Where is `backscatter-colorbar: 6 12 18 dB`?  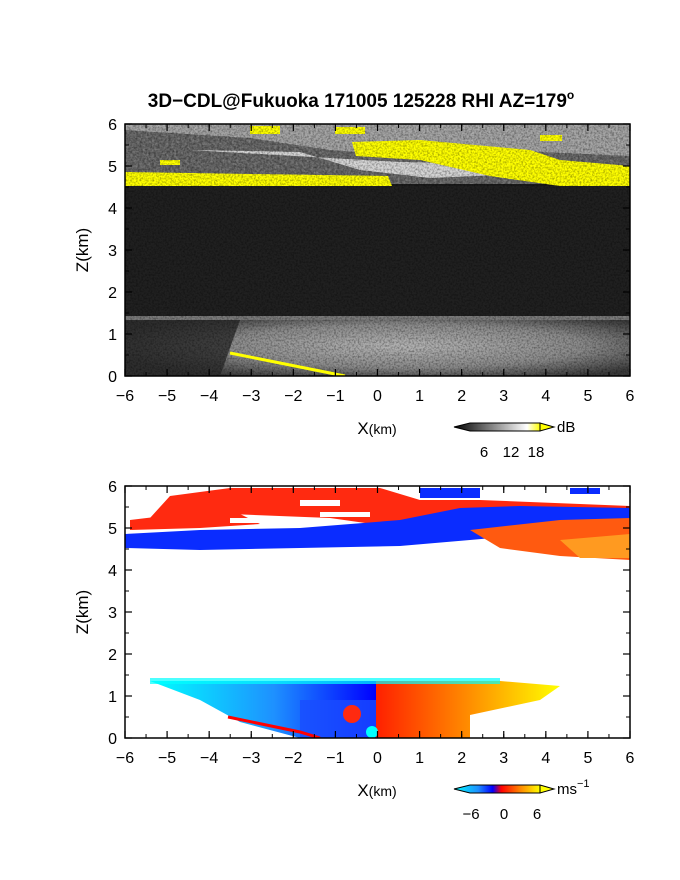
backscatter-colorbar: 6 12 18 dB is located at coordinates (514, 440).